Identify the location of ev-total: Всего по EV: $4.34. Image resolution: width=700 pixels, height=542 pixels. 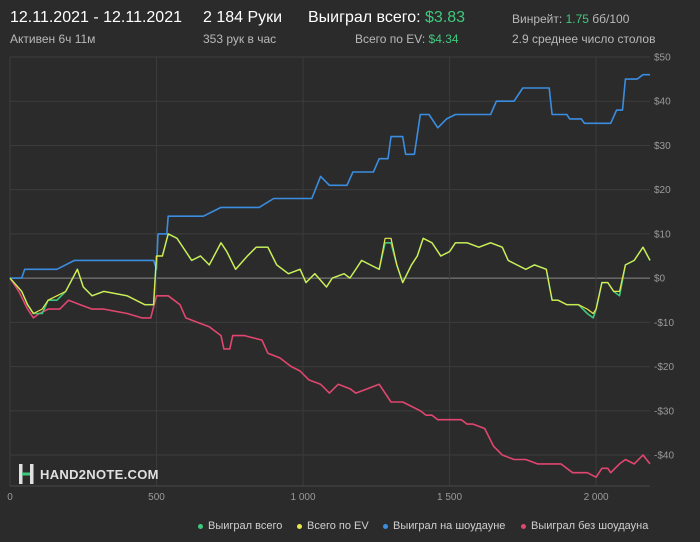
(407, 39).